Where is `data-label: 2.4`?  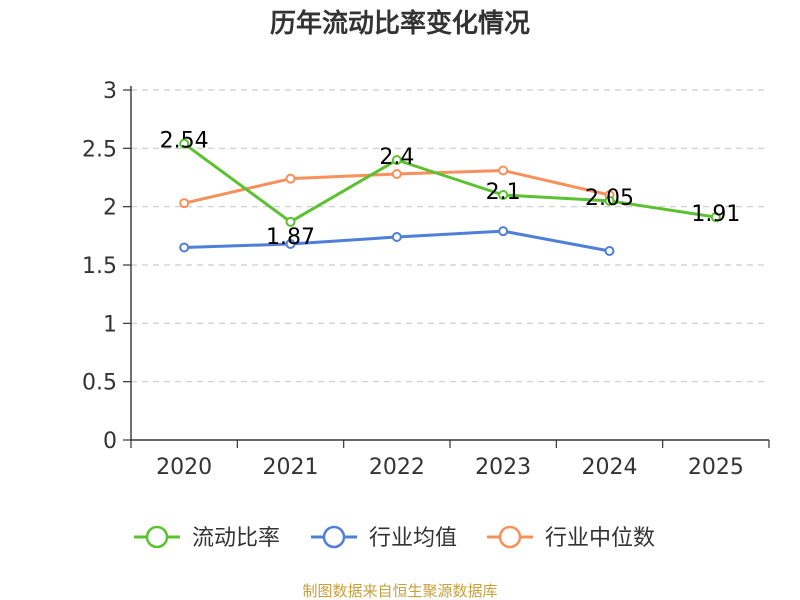
data-label: 2.4 is located at coordinates (396, 157).